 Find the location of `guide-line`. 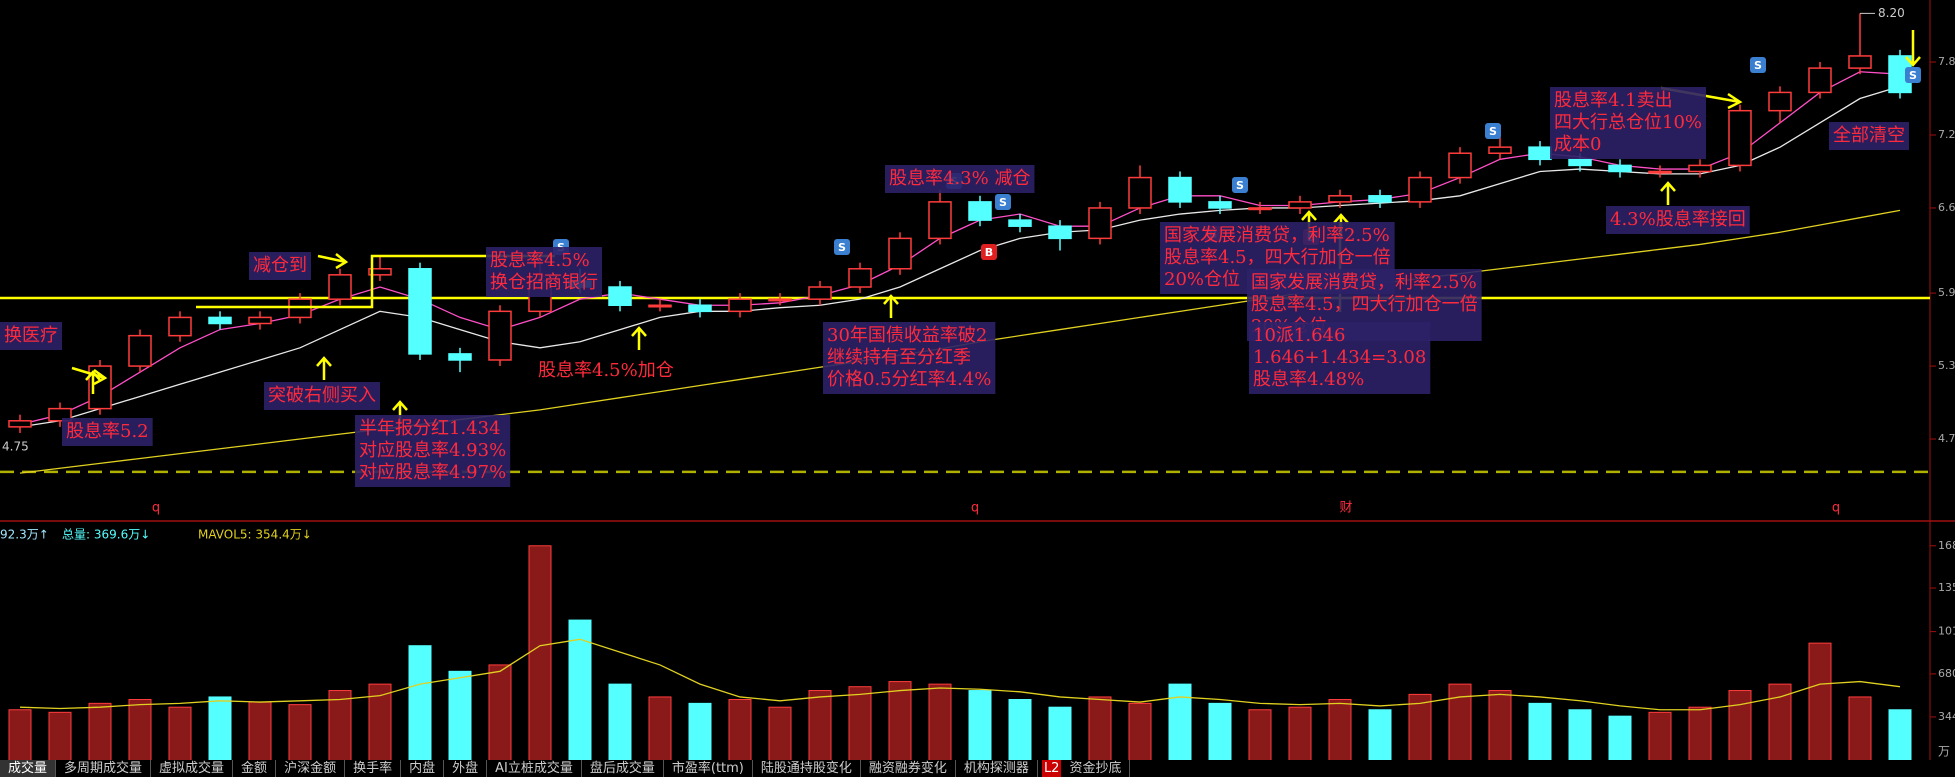

guide-line is located at coordinates (375, 281).